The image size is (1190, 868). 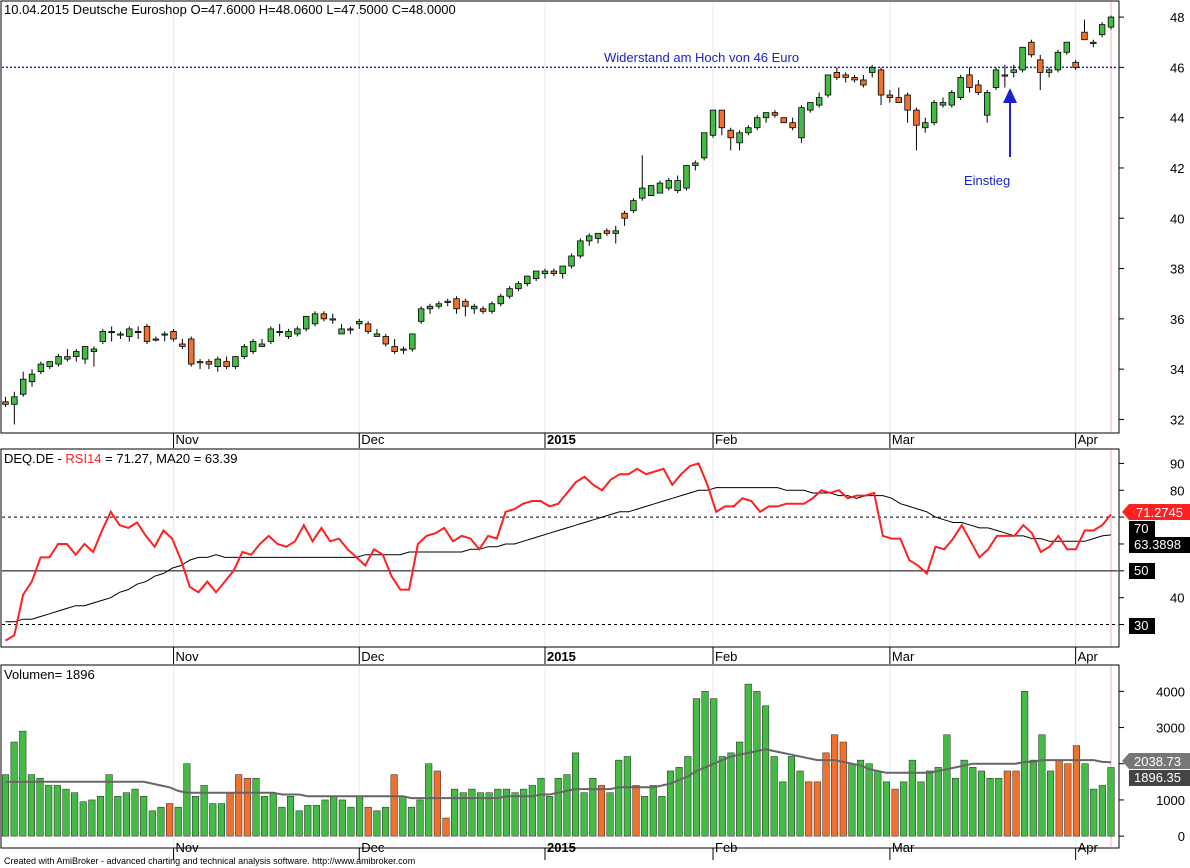 I want to click on month-label: Mar, so click(x=903, y=656).